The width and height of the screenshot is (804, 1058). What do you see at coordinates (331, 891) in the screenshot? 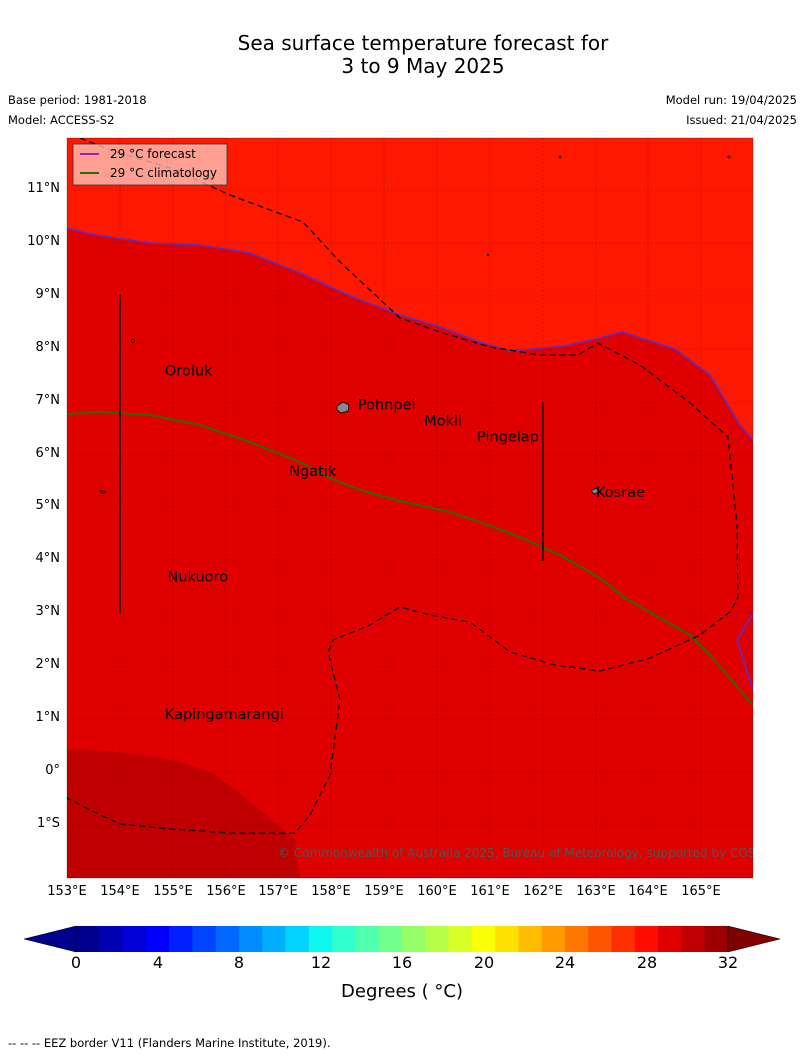
I see `lon-tick: 158°E` at bounding box center [331, 891].